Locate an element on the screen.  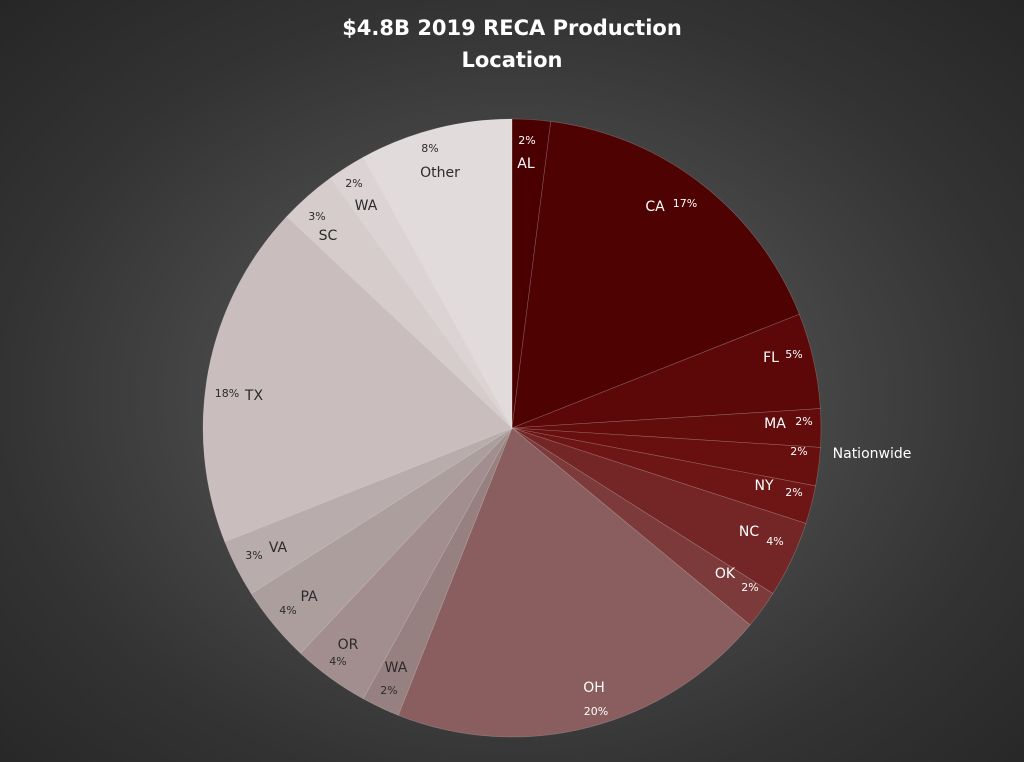
slice-pct-label-4: 2% is located at coordinates (798, 451).